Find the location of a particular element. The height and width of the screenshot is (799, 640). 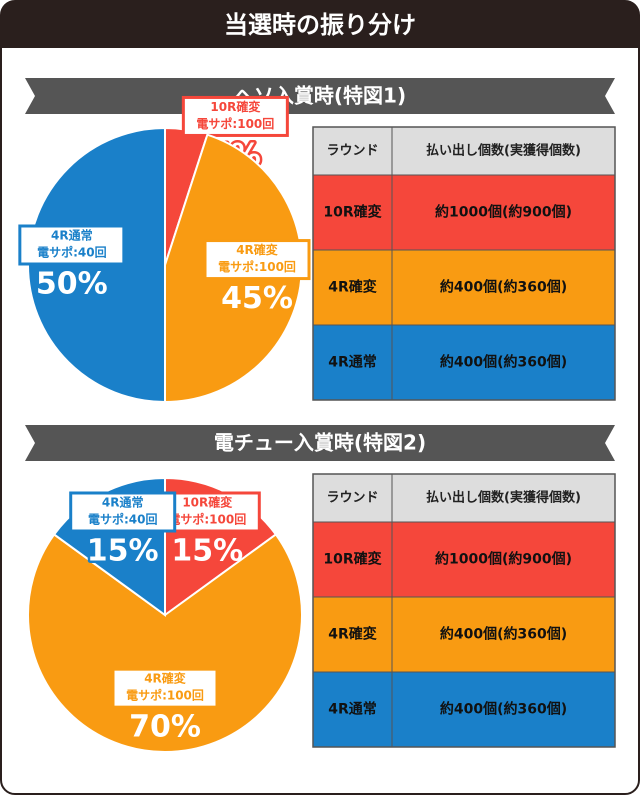

pie-slice is located at coordinates (165, 643).